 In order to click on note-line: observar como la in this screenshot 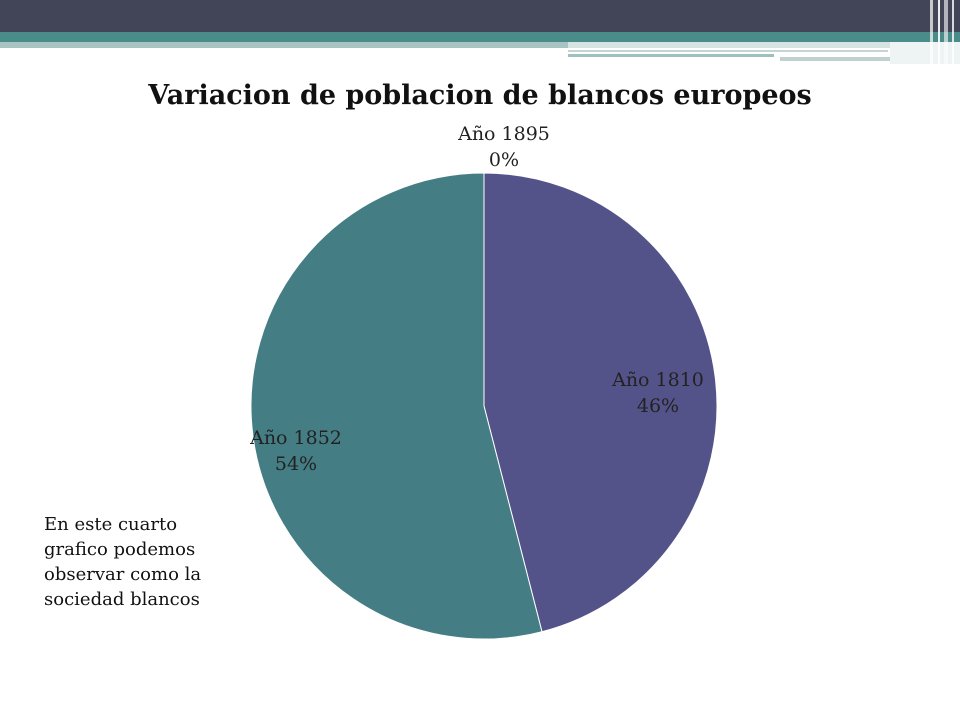, I will do `click(123, 574)`.